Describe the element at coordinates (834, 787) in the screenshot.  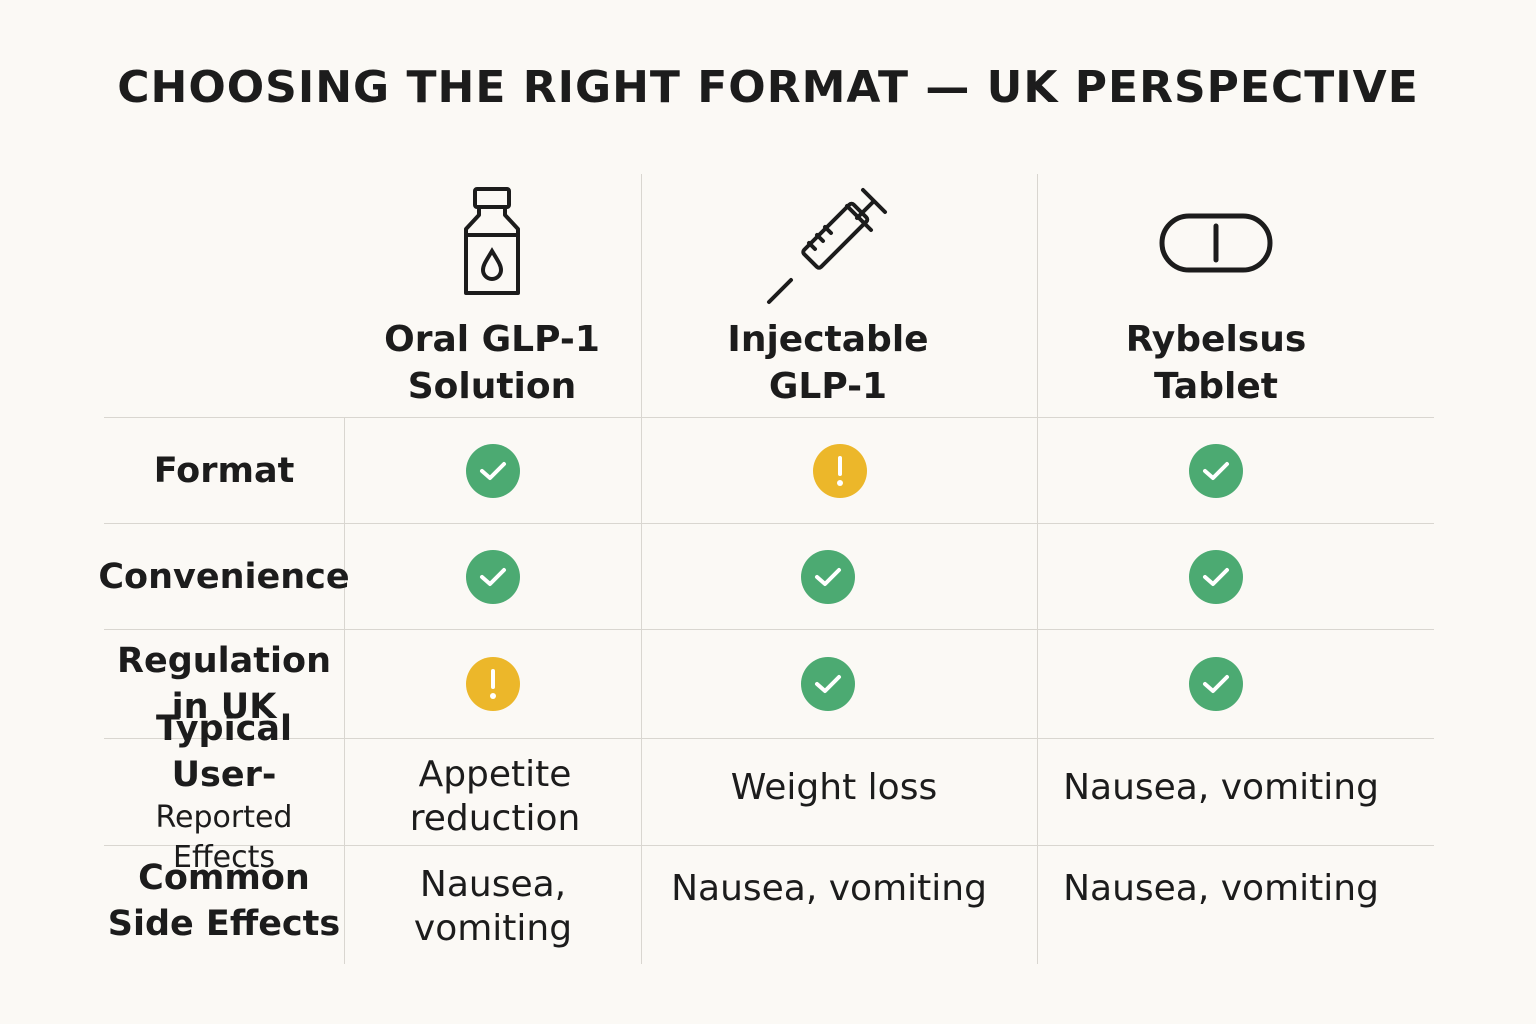
I see `text-cell: Weight loss` at that location.